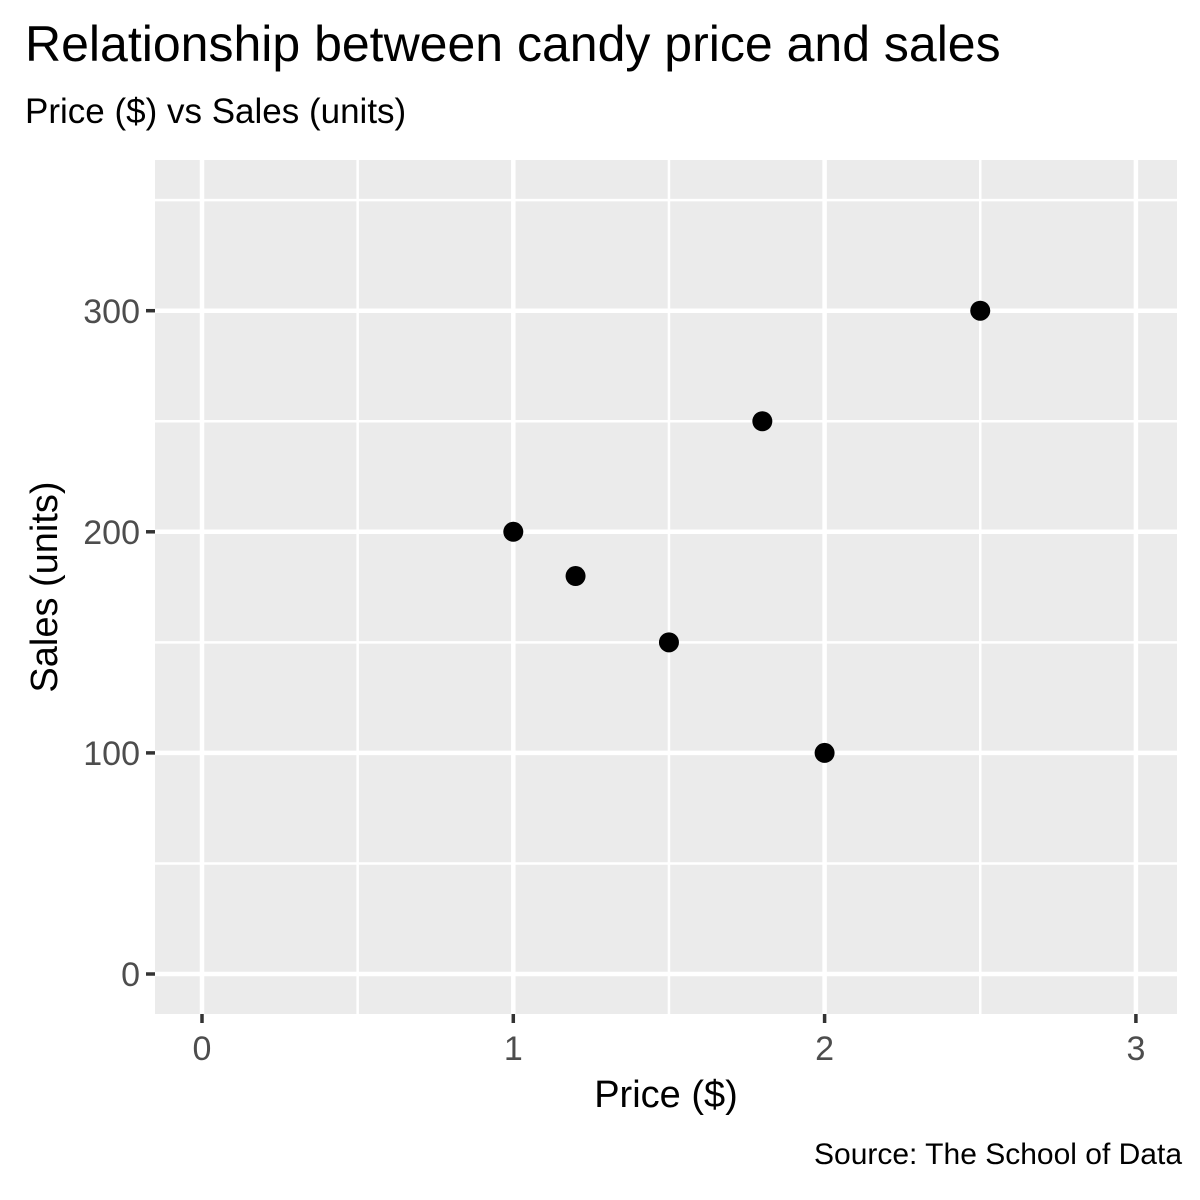 This screenshot has width=1200, height=1200. What do you see at coordinates (824, 1049) in the screenshot?
I see `x-tick-label: 2` at bounding box center [824, 1049].